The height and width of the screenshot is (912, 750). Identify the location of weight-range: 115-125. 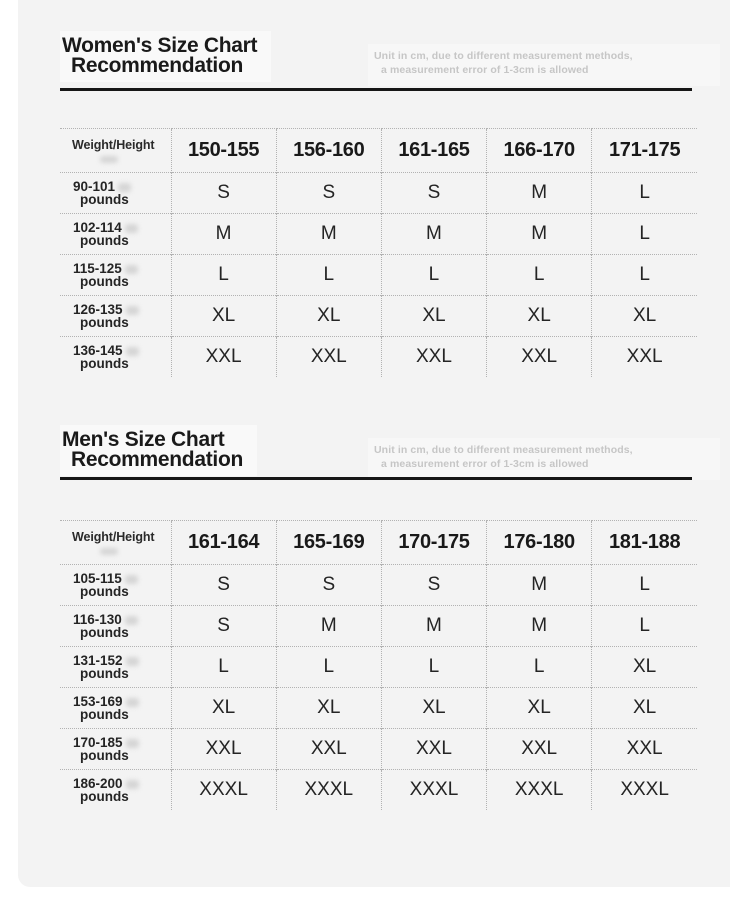
(97, 268).